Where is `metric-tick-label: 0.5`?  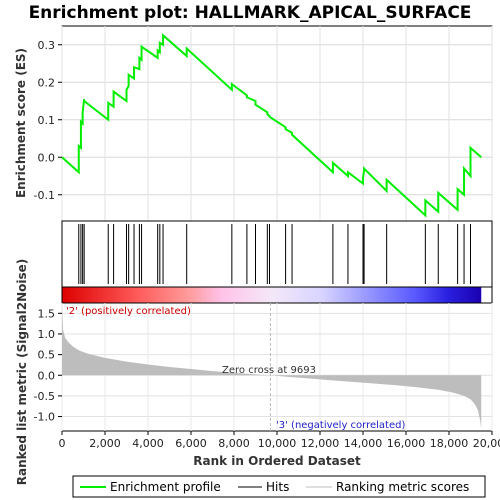 metric-tick-label: 0.5 is located at coordinates (47, 355).